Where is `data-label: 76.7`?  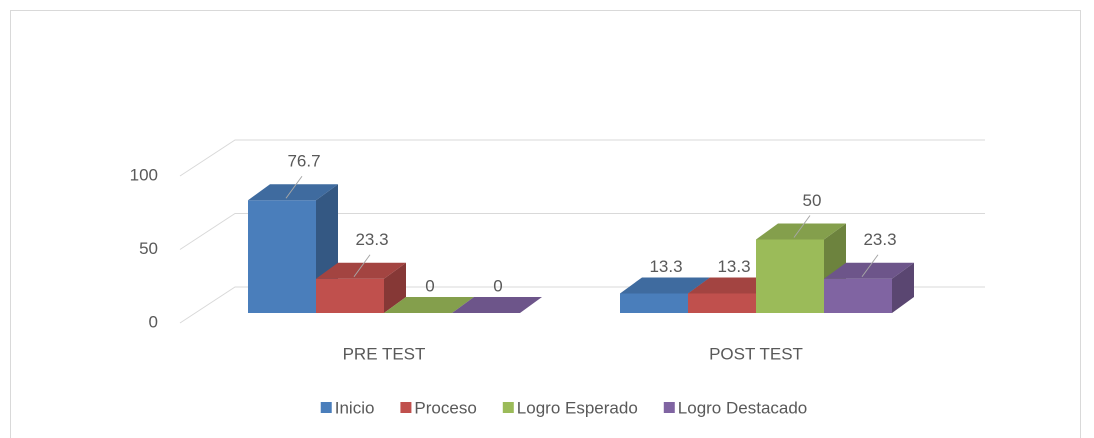 data-label: 76.7 is located at coordinates (303, 161).